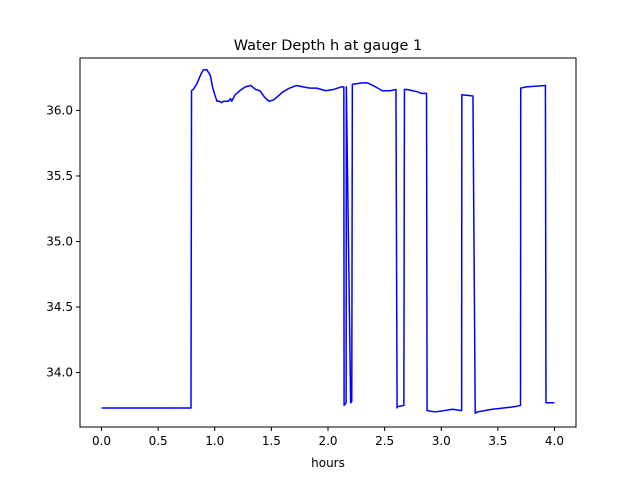 The width and height of the screenshot is (640, 480). What do you see at coordinates (158, 441) in the screenshot?
I see `x-tick-label: 0.5` at bounding box center [158, 441].